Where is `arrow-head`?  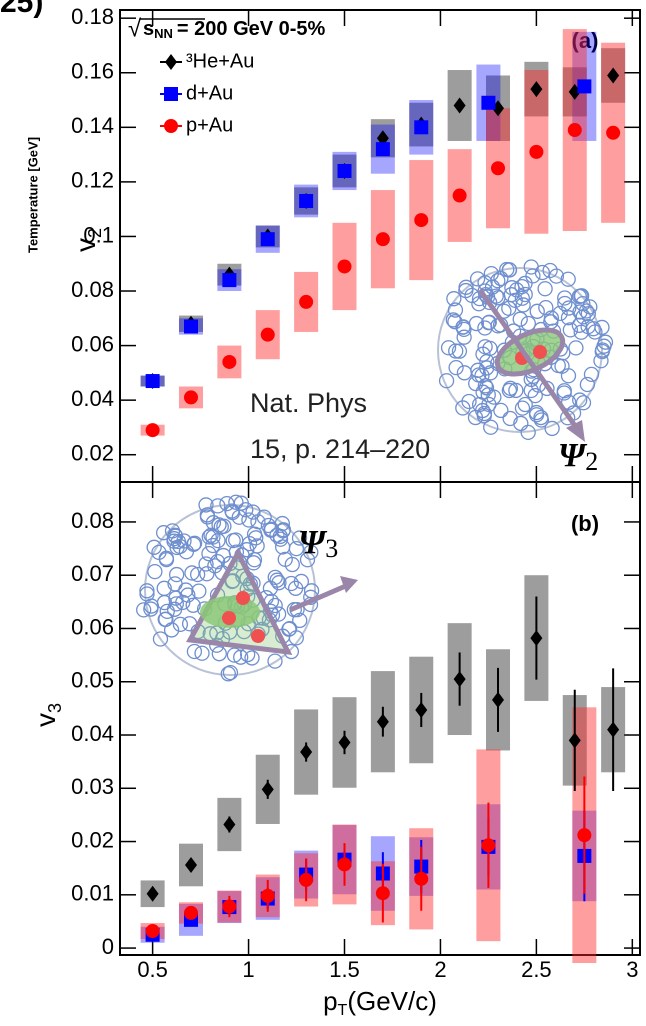
arrow-head is located at coordinates (575, 431).